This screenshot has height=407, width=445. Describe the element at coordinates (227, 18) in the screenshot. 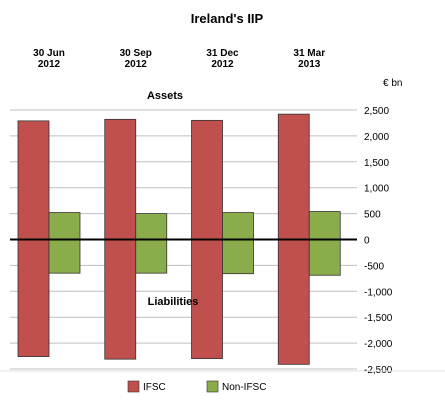

I see `chart-title: Ireland's IIP` at that location.